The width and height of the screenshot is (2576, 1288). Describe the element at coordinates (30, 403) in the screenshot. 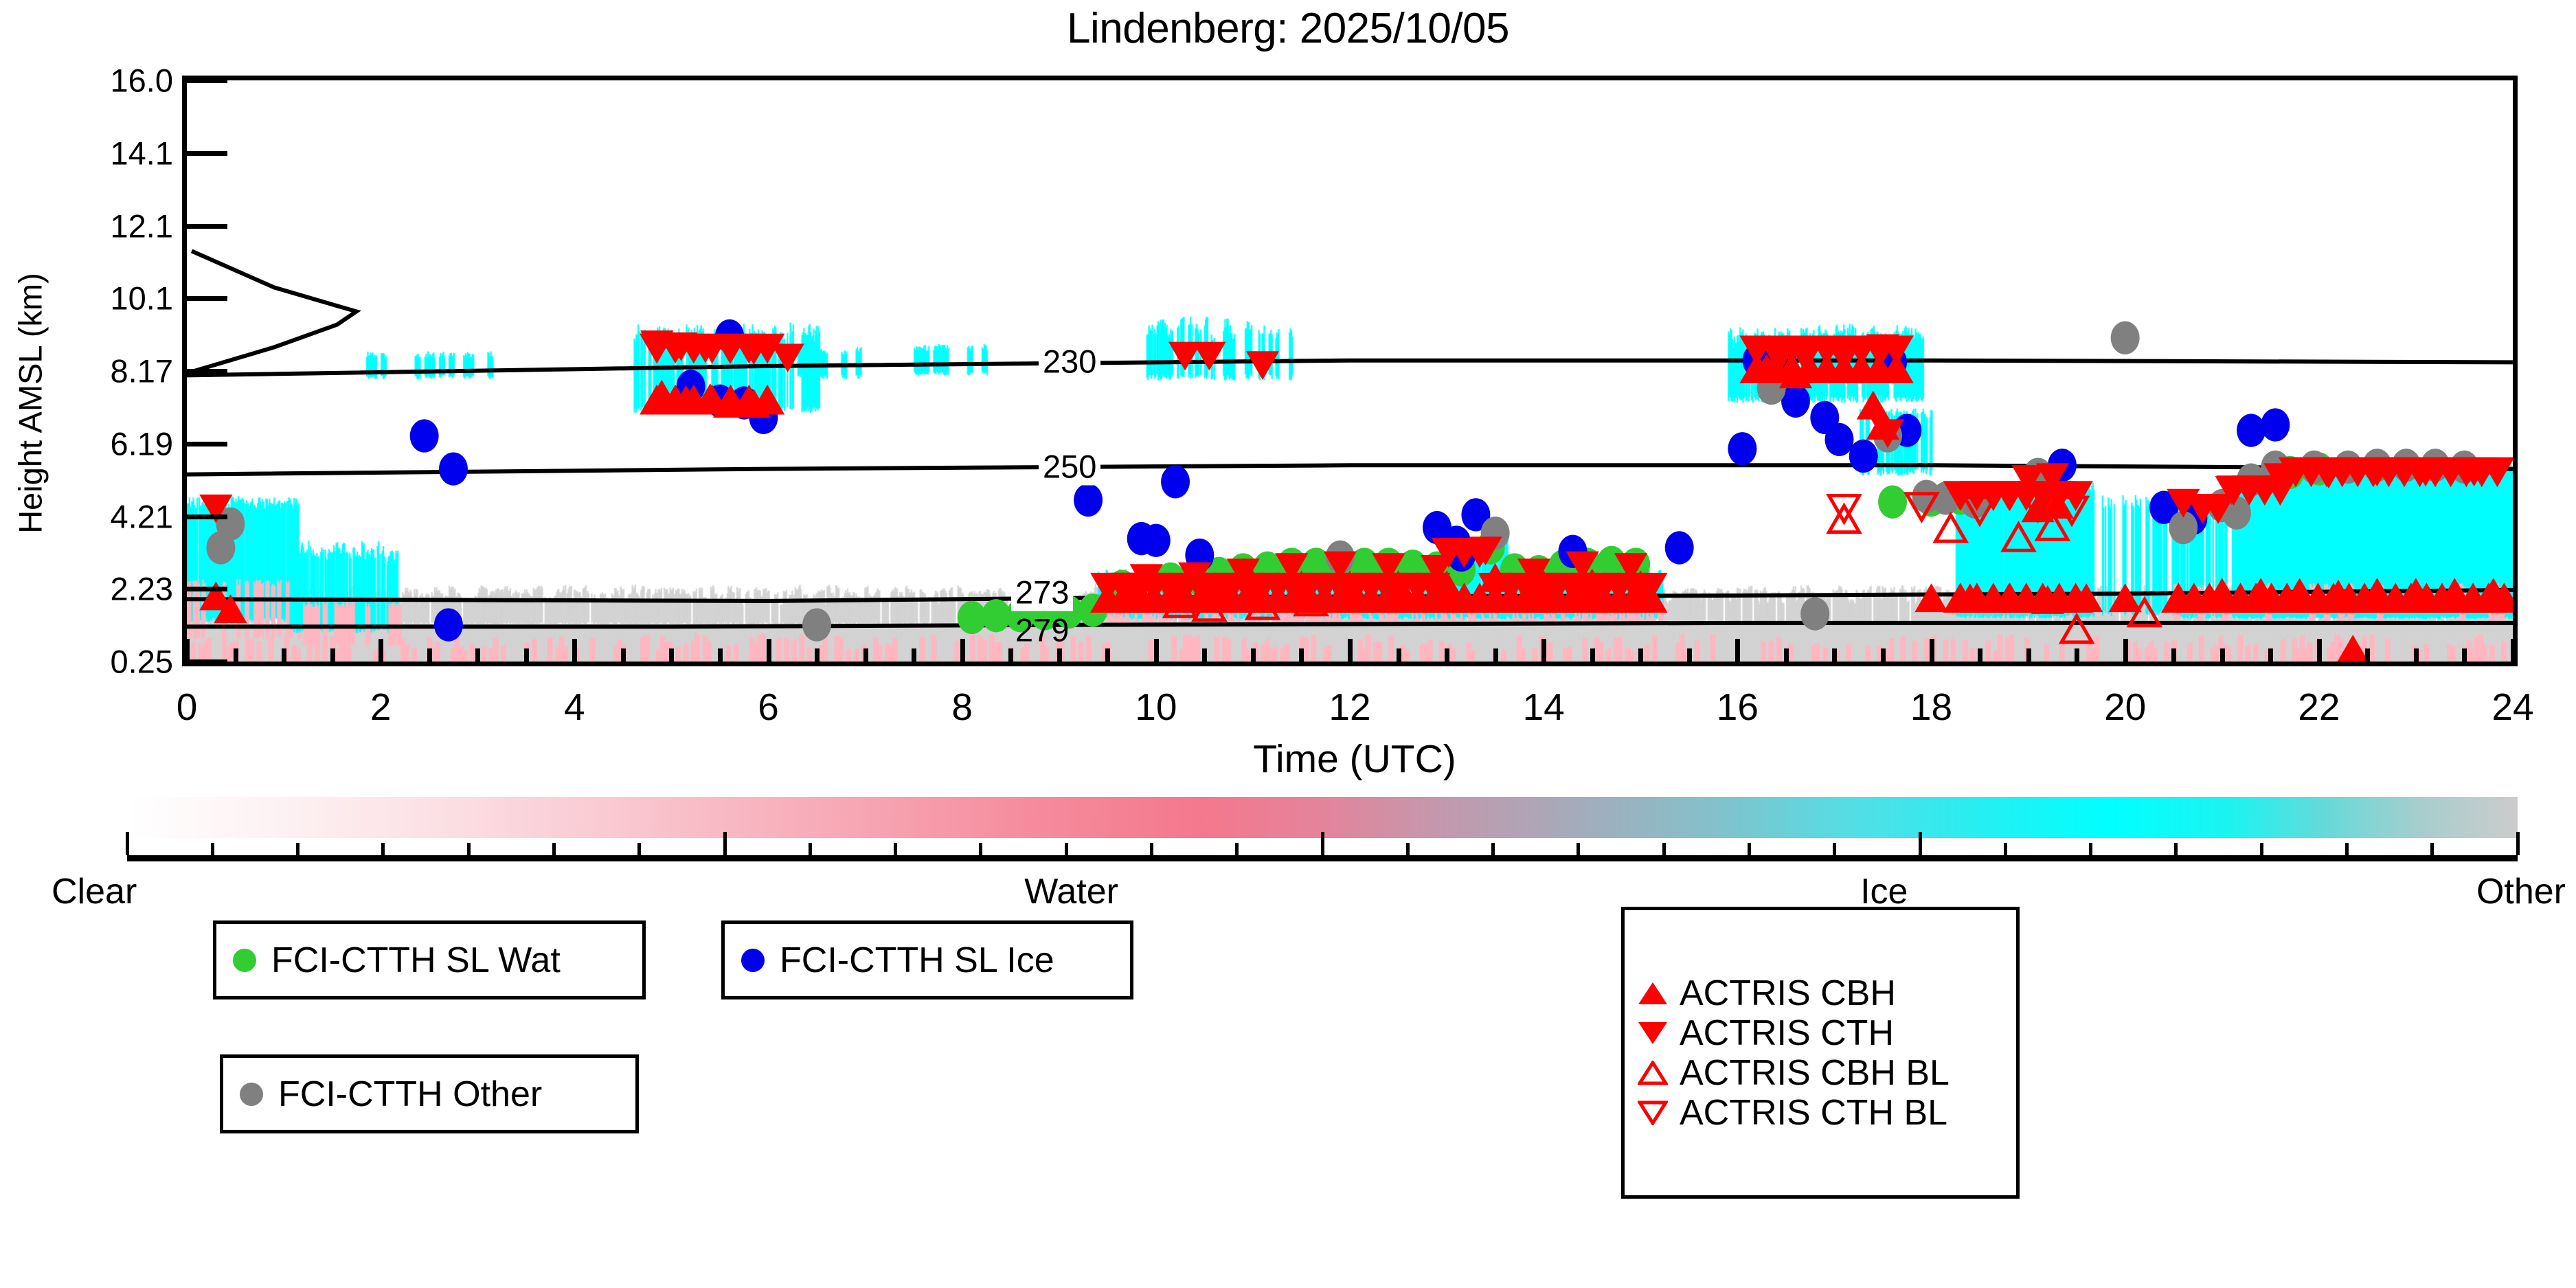

I see `y-axis-title: Height AMSL (km)` at that location.